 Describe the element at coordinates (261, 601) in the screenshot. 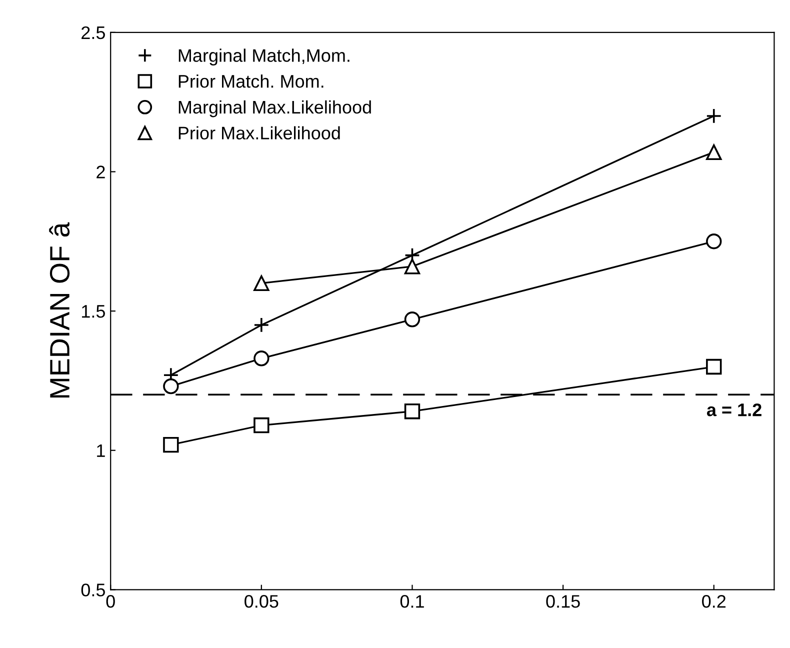

I see `x-tick-label: 0.05` at that location.